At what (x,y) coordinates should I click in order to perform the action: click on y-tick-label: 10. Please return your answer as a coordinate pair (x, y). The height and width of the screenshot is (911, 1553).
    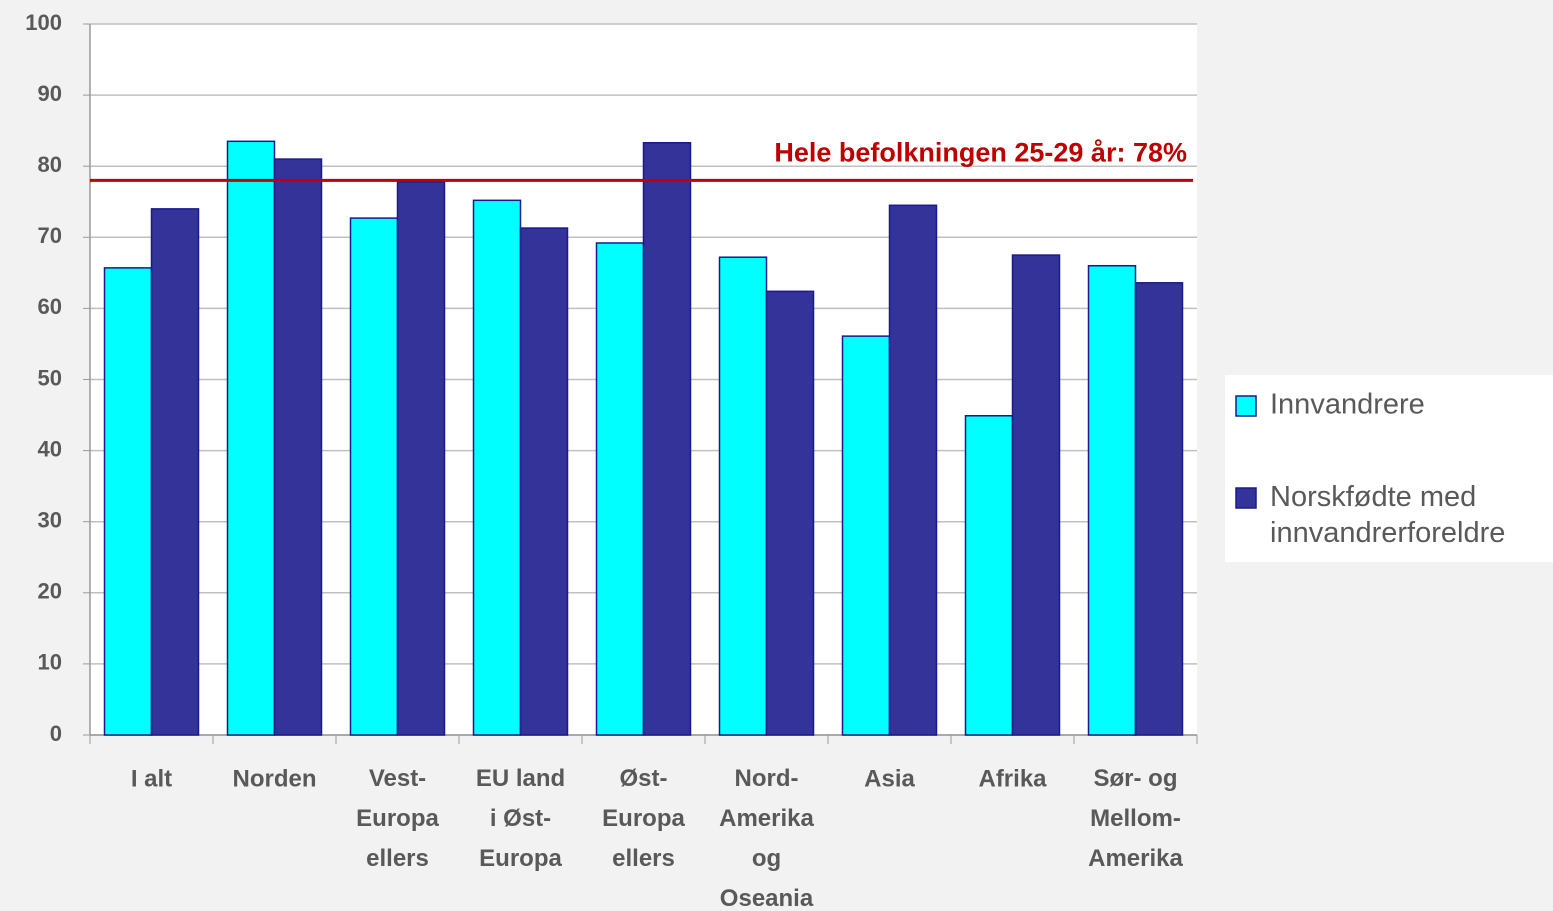
    Looking at the image, I should click on (50, 662).